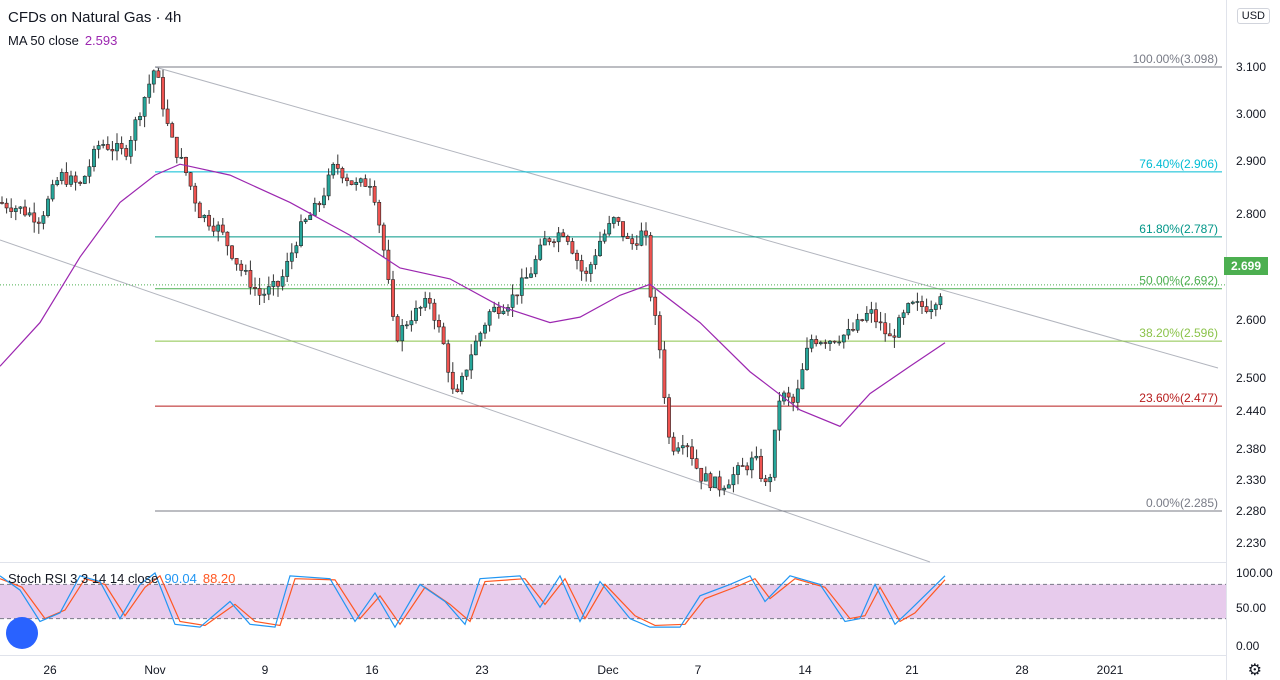  What do you see at coordinates (1251, 543) in the screenshot?
I see `y-tick-label: 2.230` at bounding box center [1251, 543].